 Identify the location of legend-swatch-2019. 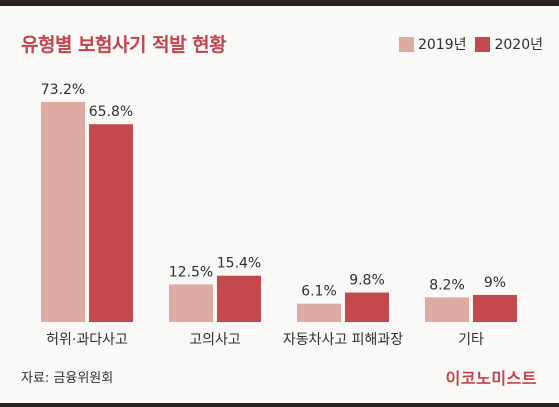
(406, 44).